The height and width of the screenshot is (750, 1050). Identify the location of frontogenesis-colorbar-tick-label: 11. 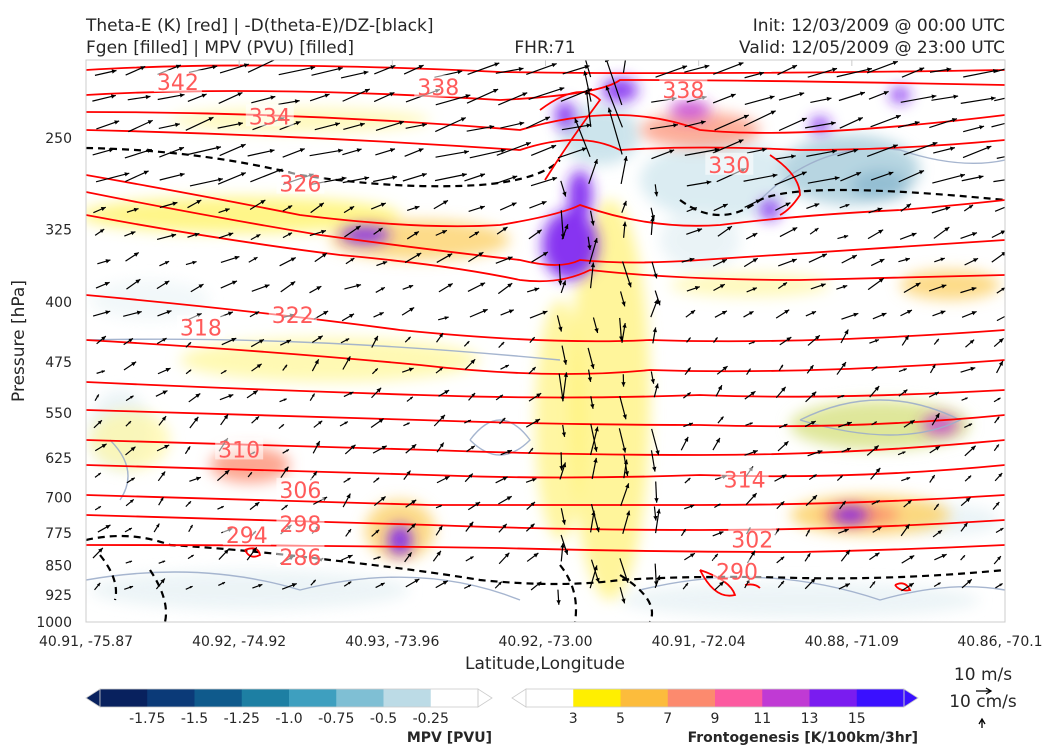
(762, 719).